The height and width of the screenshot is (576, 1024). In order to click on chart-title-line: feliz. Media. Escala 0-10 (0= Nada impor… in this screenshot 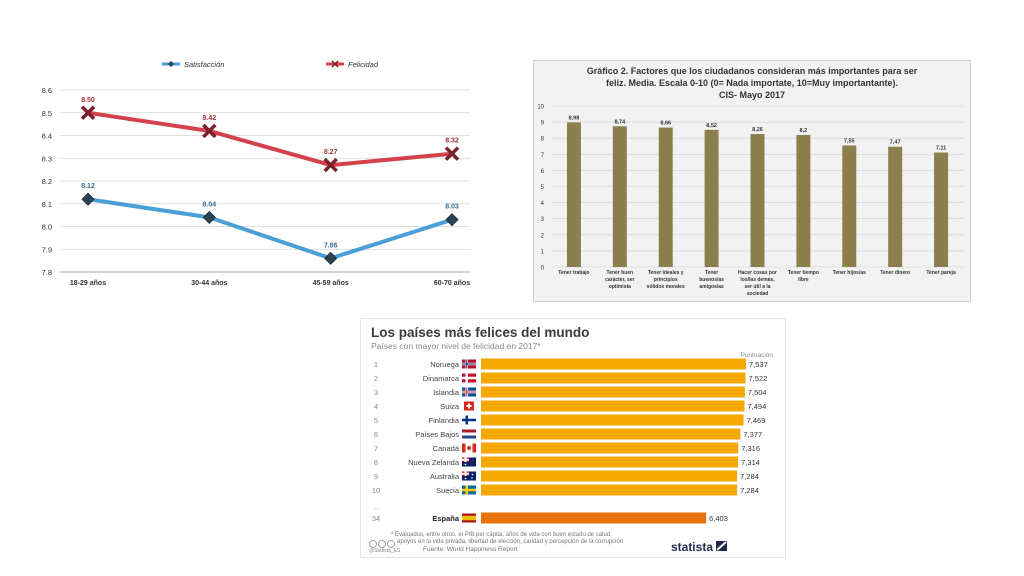, I will do `click(752, 83)`.